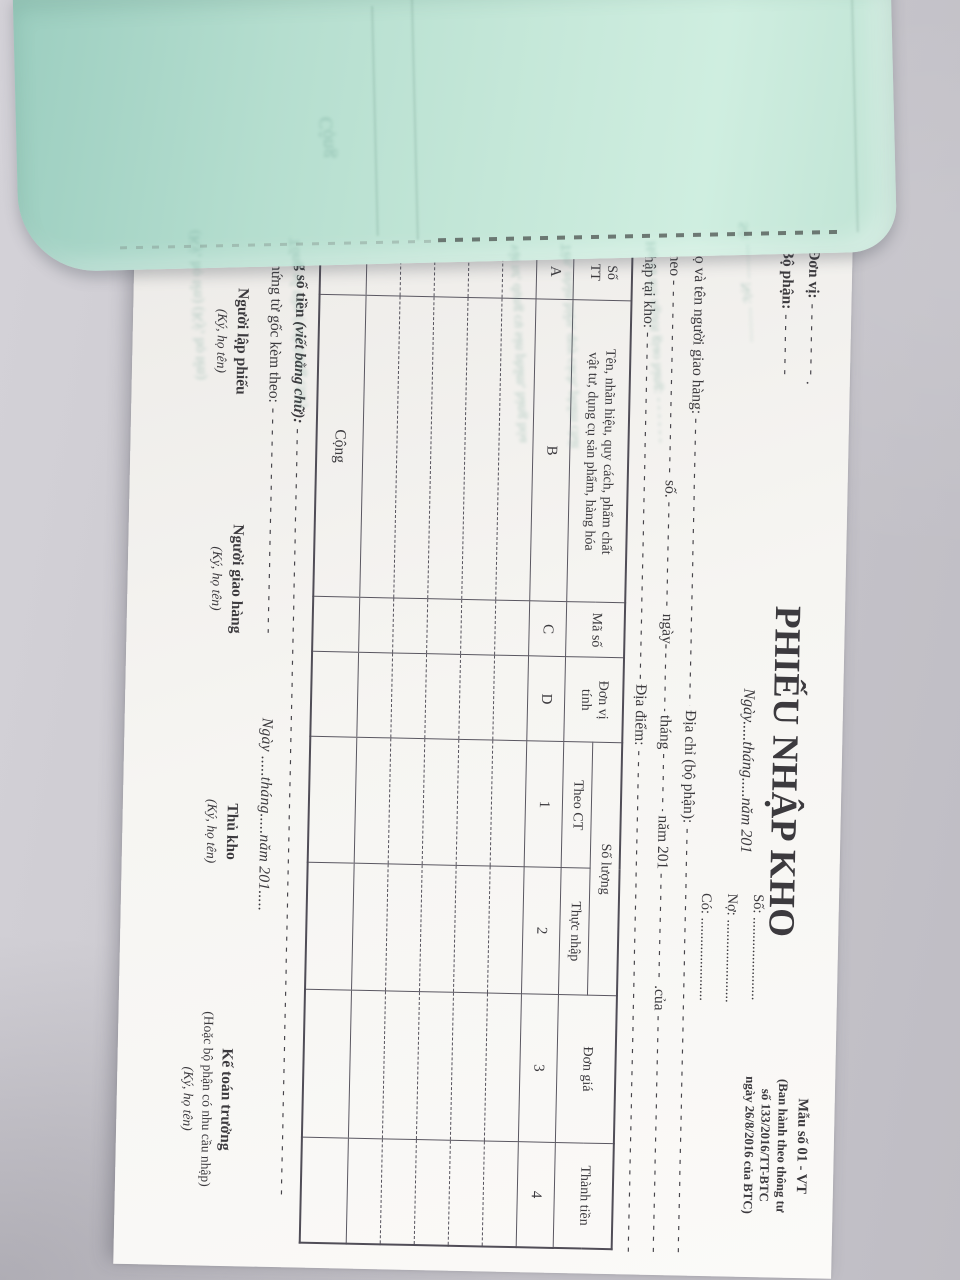 This screenshot has width=960, height=1280. I want to click on unit-line1: Đơn vị, so click(602, 700).